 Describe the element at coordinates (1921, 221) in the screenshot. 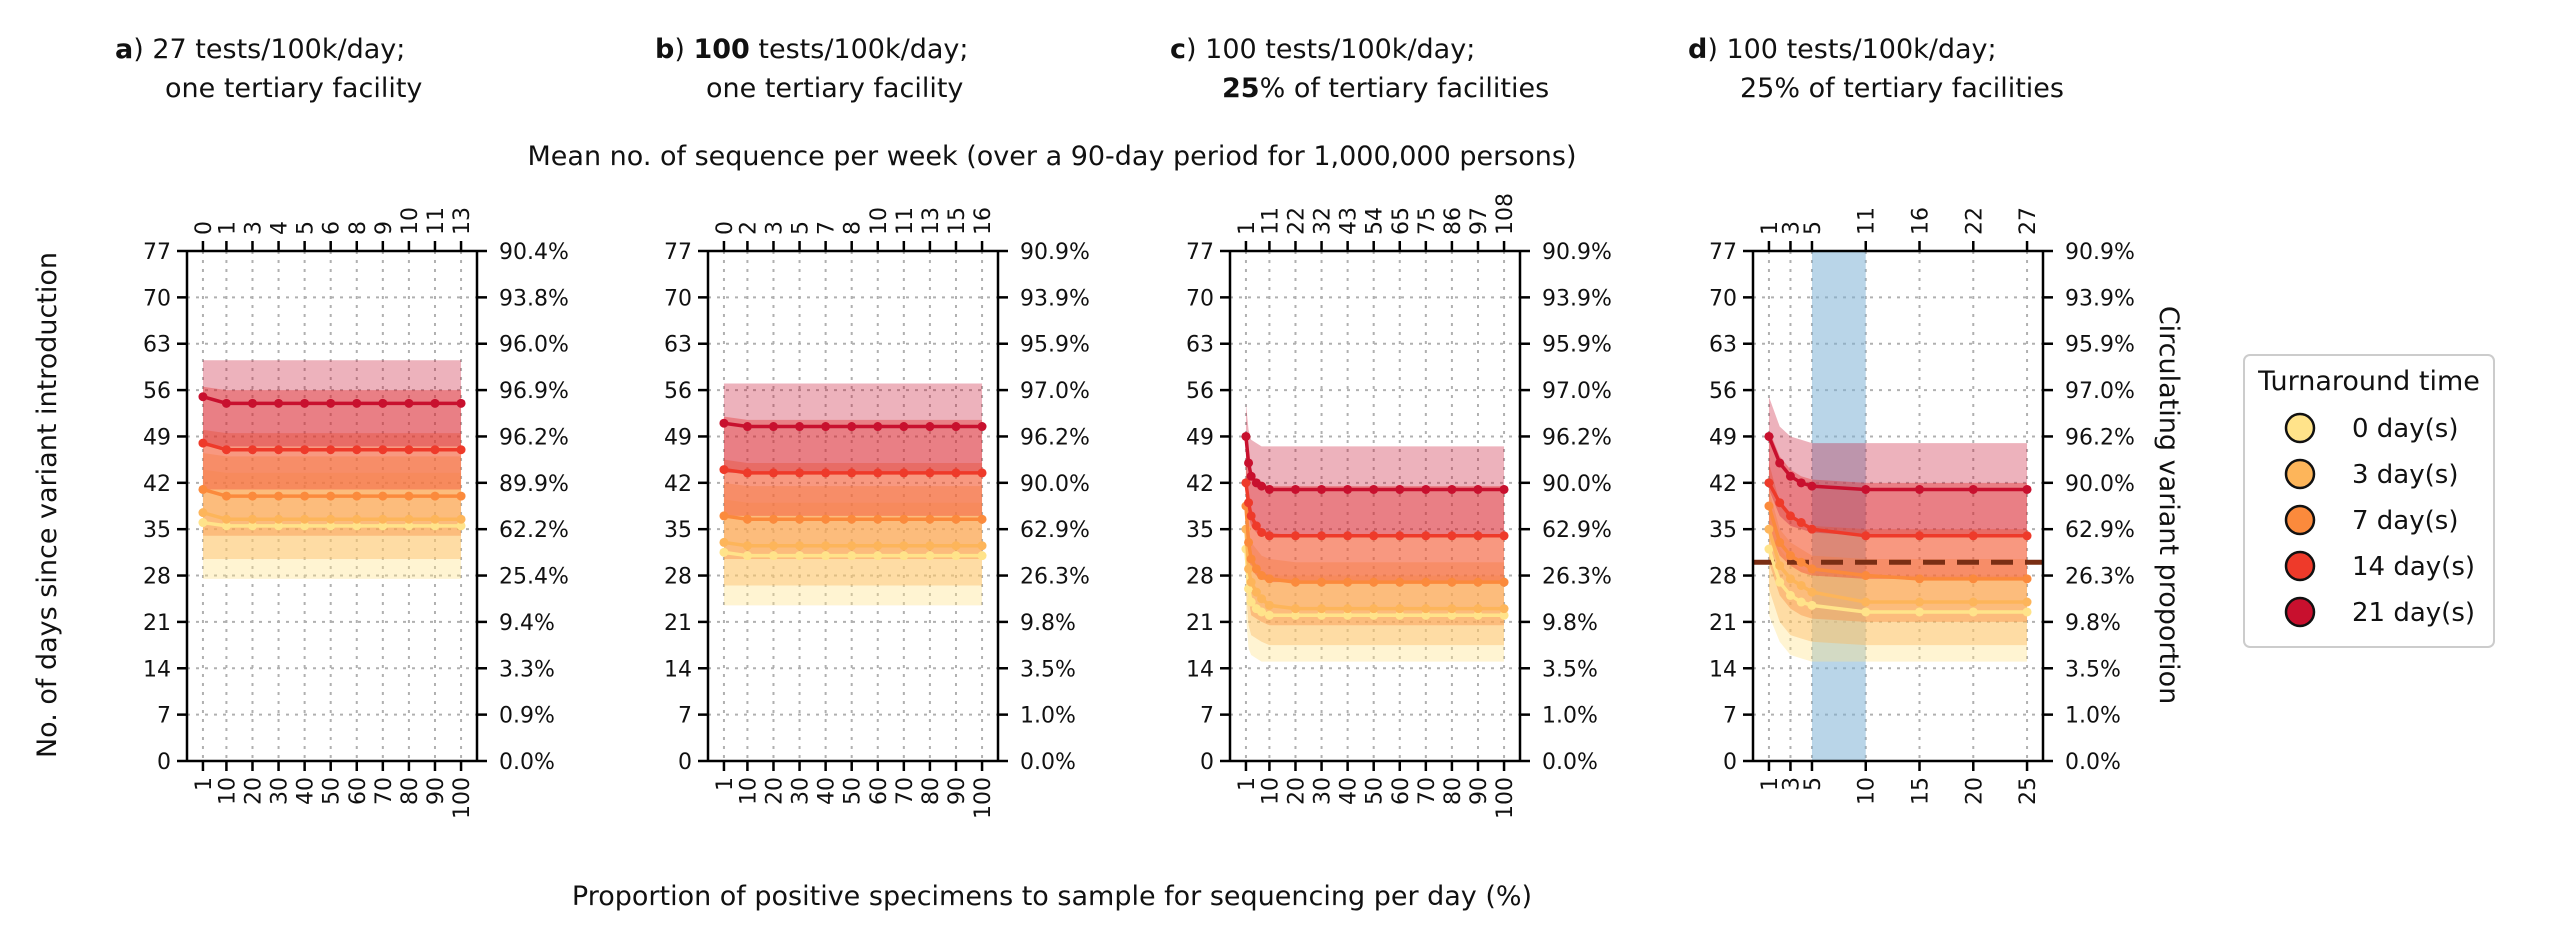

I see `top-tick-label-4: 16` at that location.